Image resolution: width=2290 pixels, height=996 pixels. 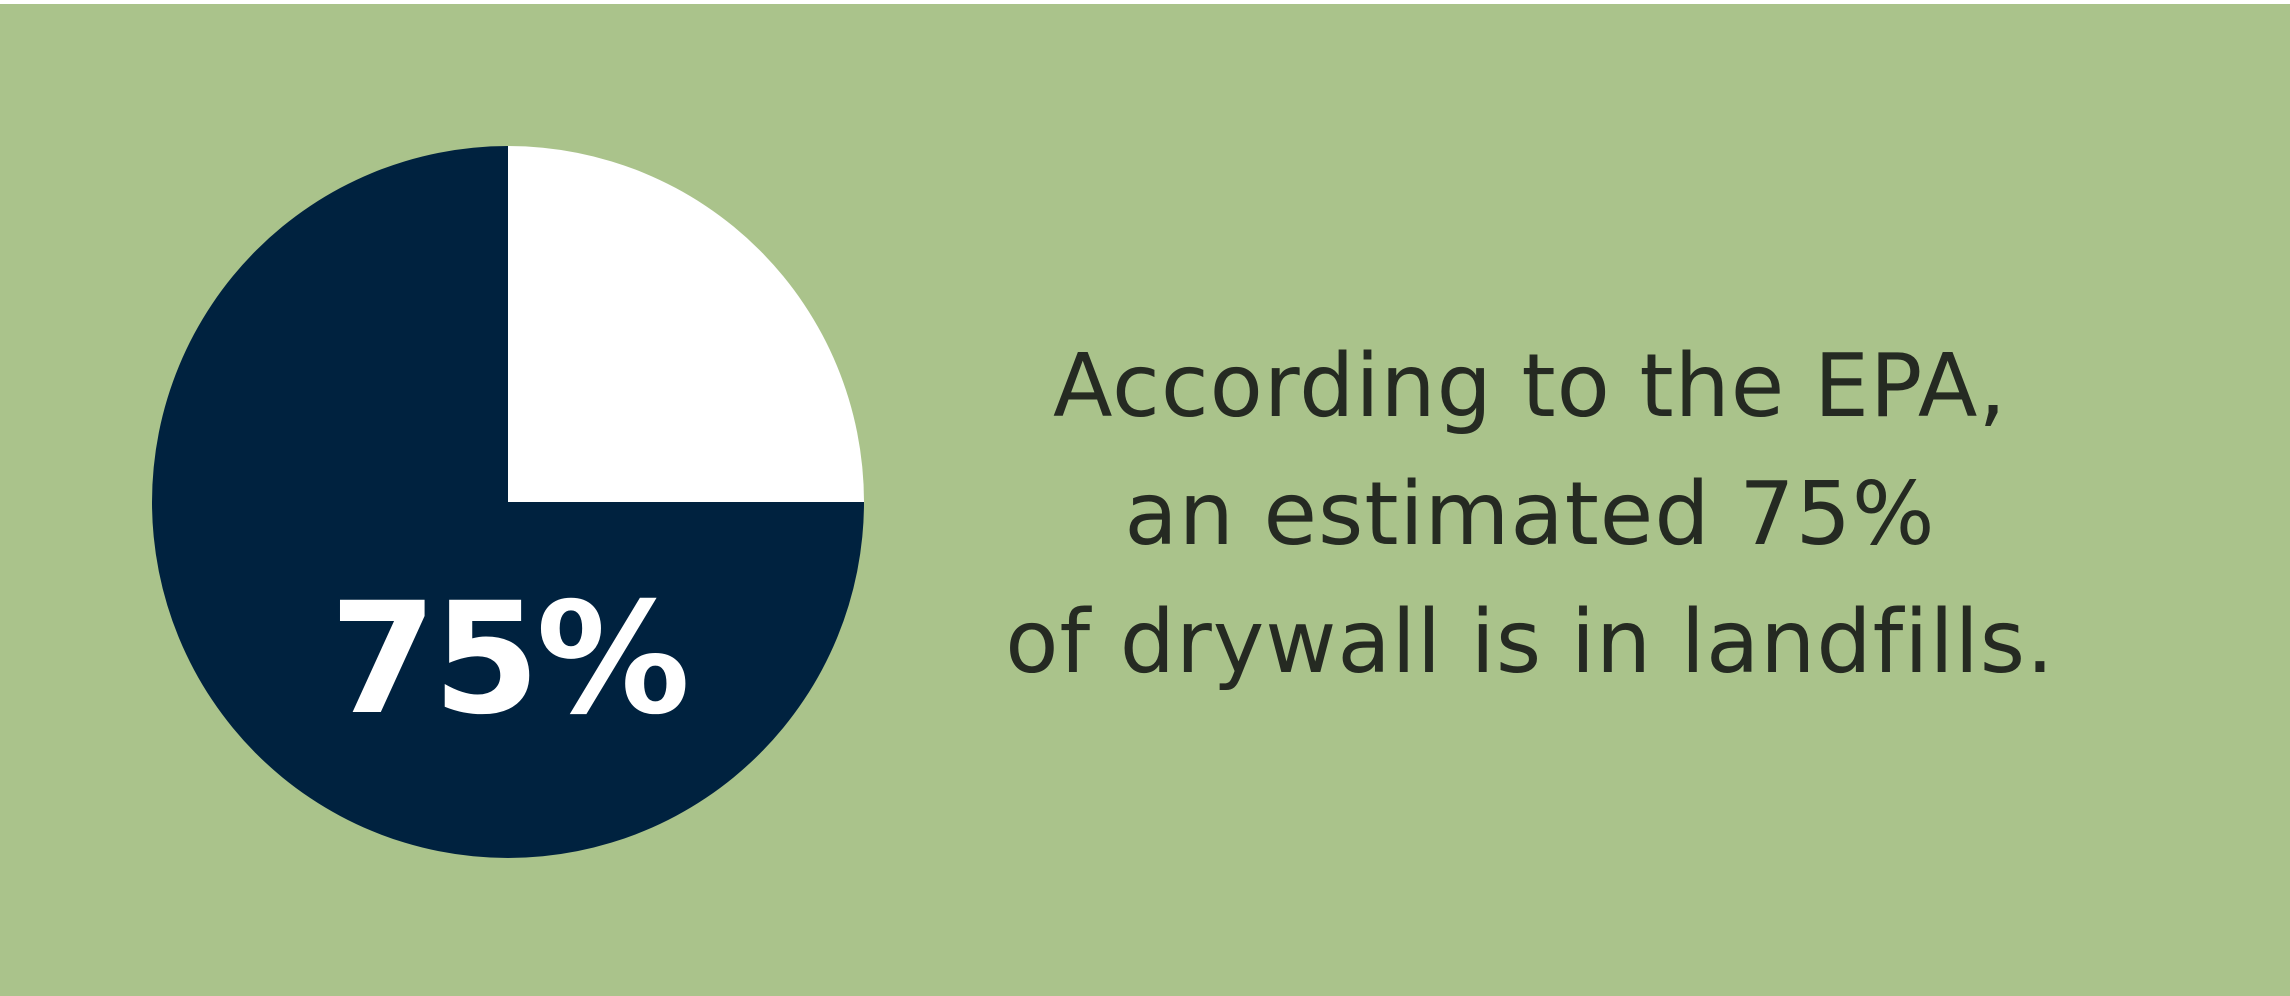 I want to click on caption-line-2: an estimated 75%, so click(x=1530, y=514).